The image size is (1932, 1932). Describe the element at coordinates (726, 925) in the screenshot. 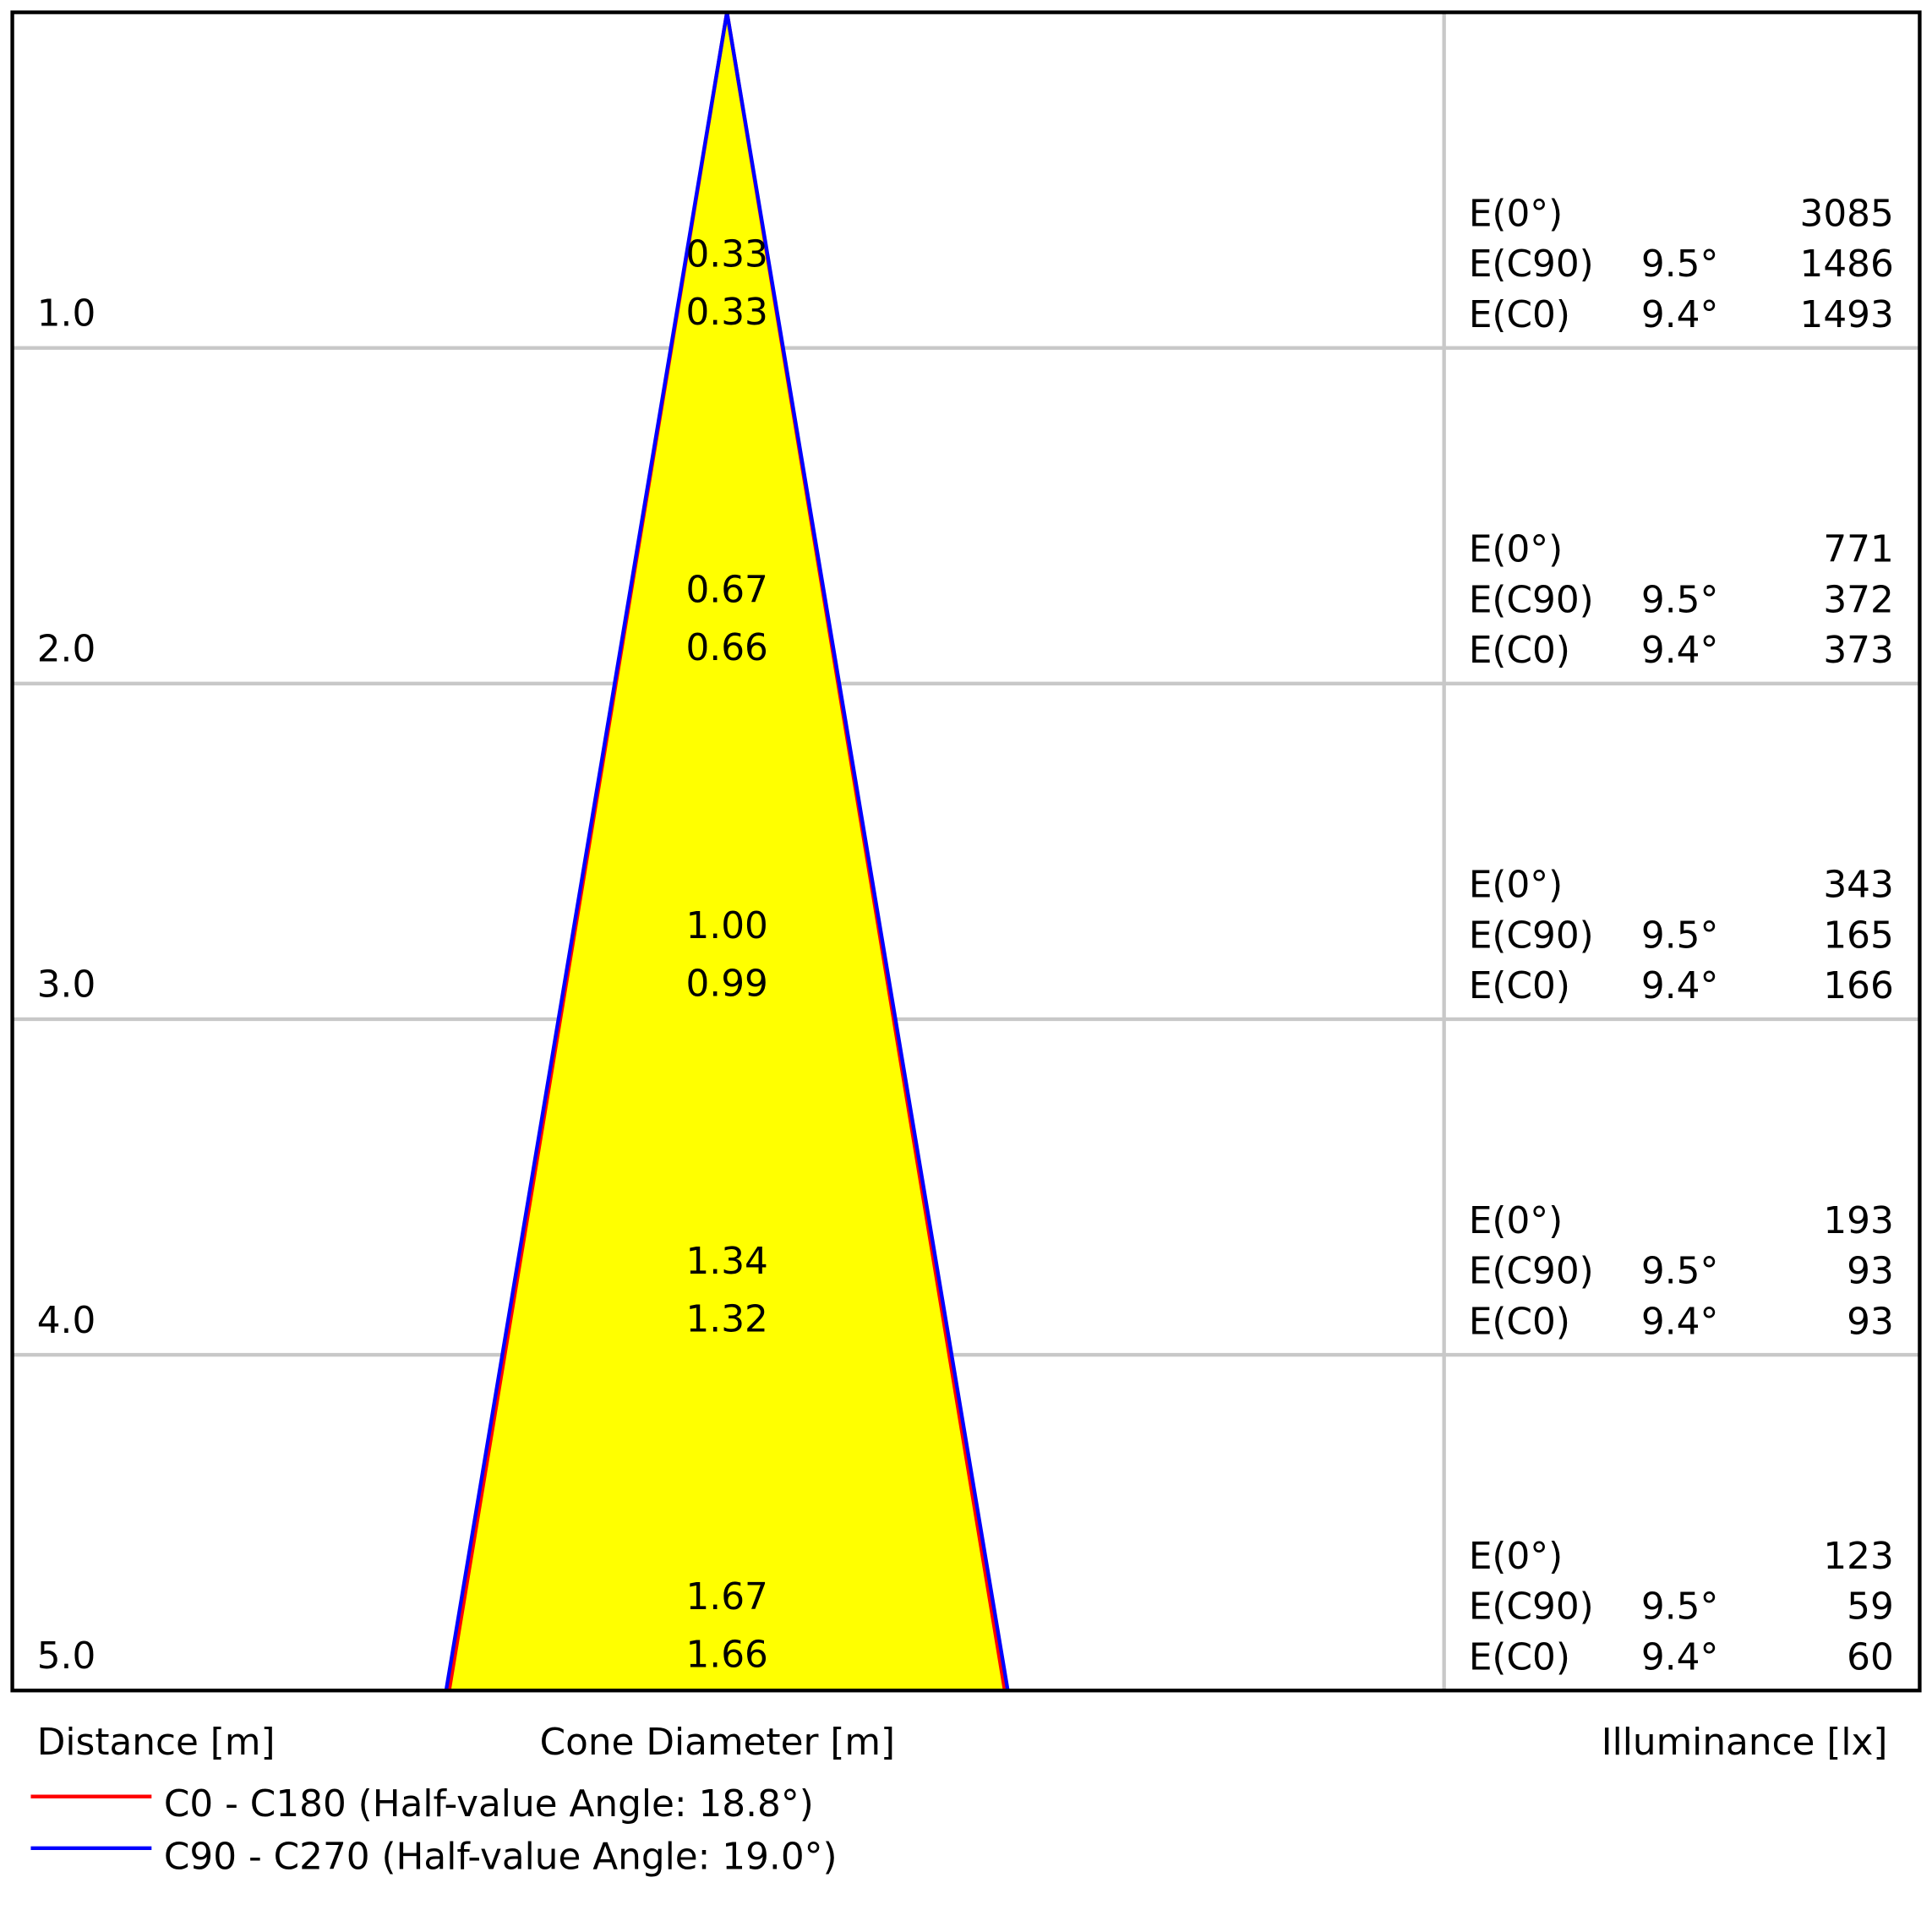

I see `diameter-label-c90: 1.00` at that location.